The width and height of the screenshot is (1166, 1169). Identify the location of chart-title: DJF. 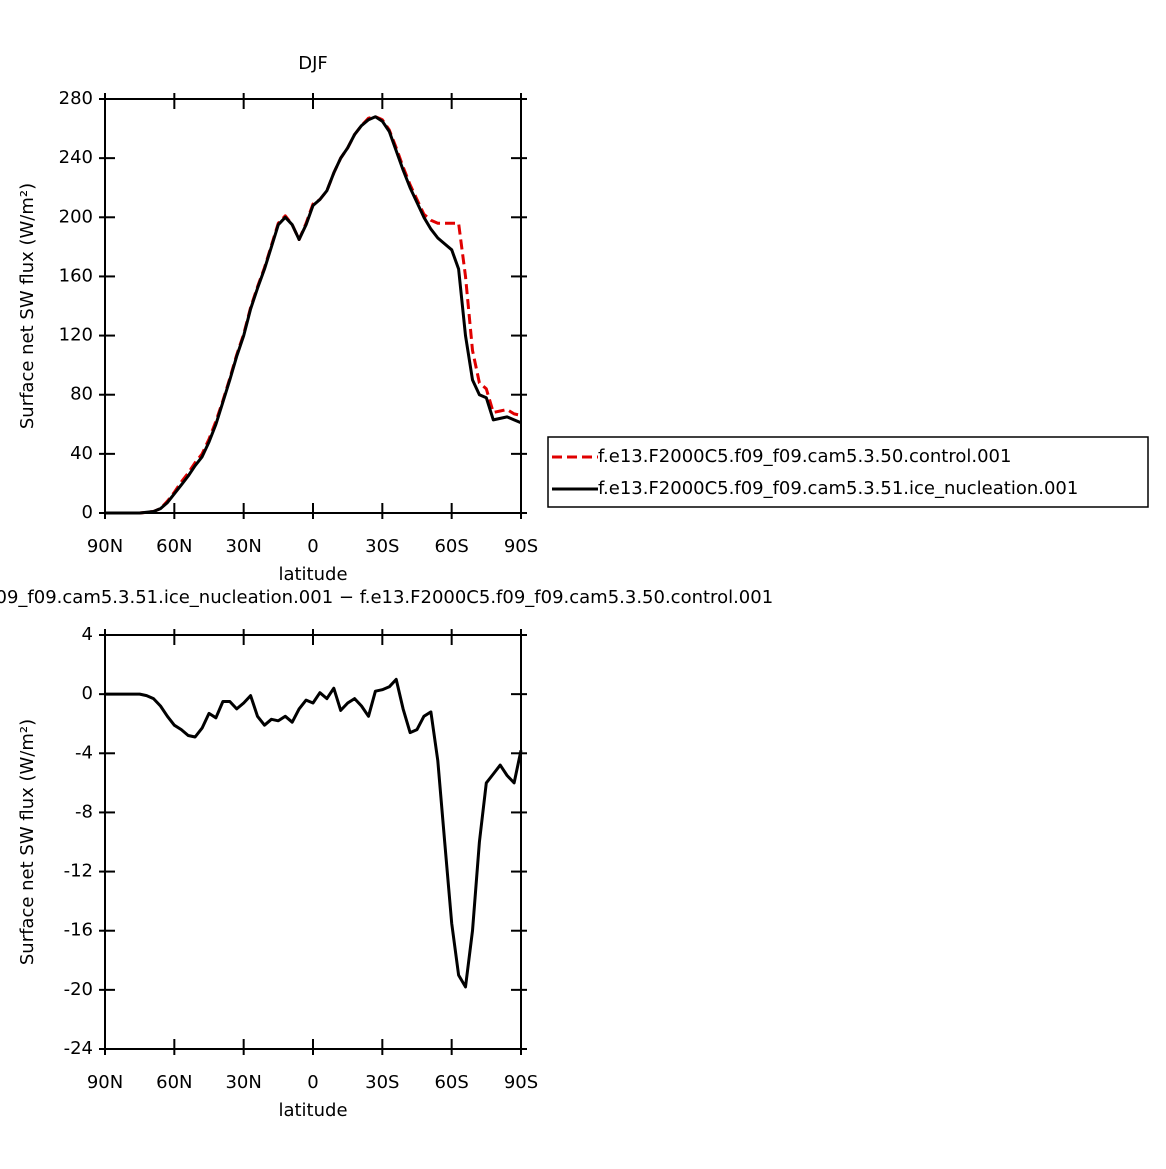
(313, 63).